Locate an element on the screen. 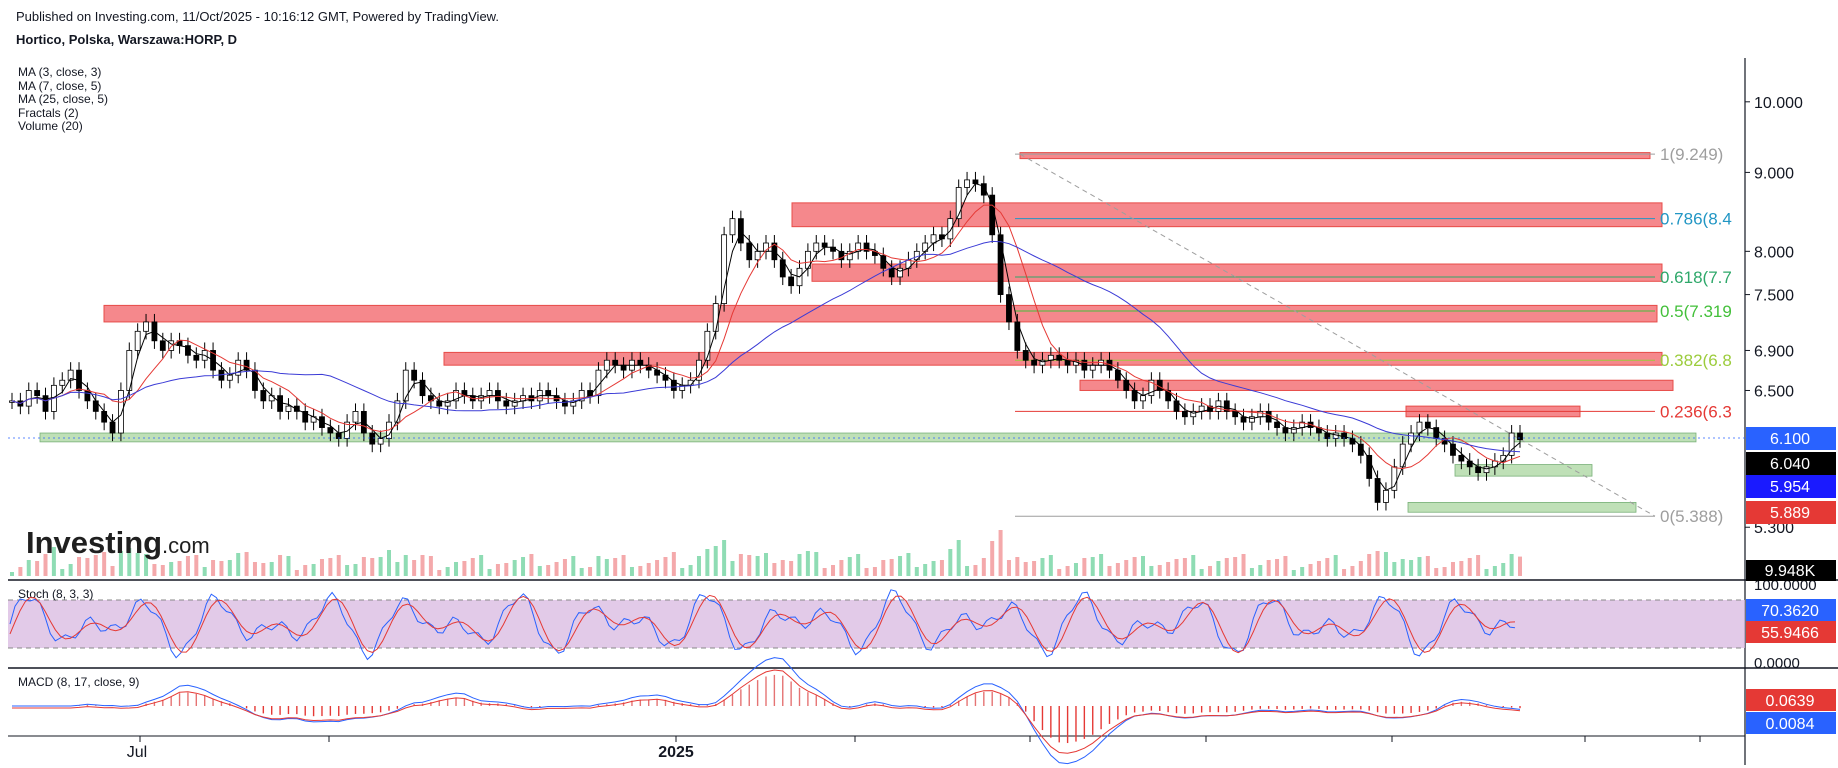 The height and width of the screenshot is (768, 1838). indicator-volume: Volume (20) is located at coordinates (50, 126).